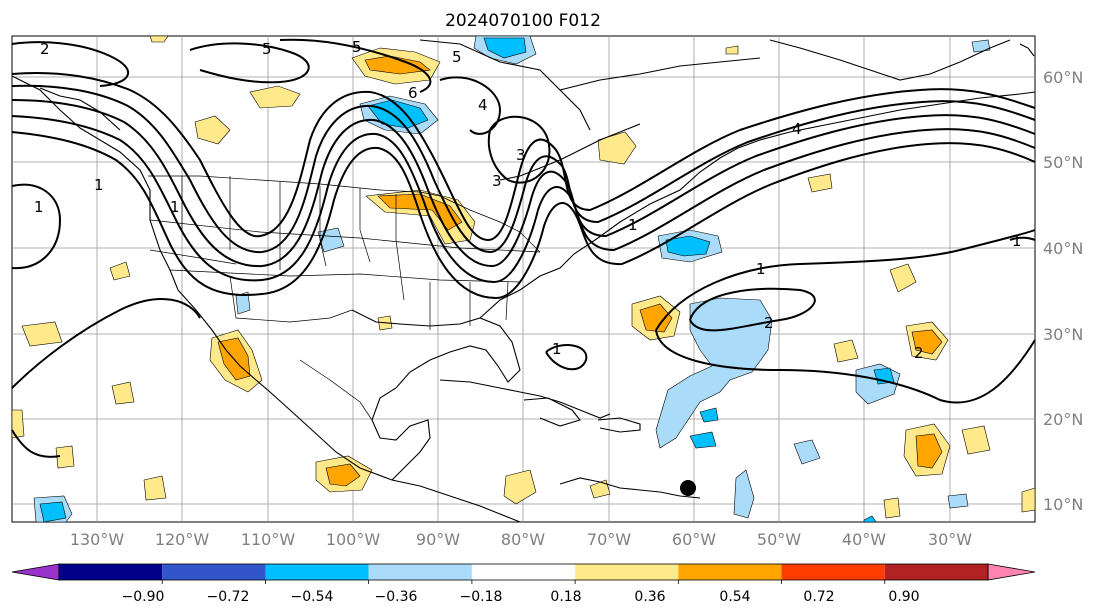 The image size is (1105, 615). Describe the element at coordinates (438, 539) in the screenshot. I see `lon-label-90w: 90°W` at that location.